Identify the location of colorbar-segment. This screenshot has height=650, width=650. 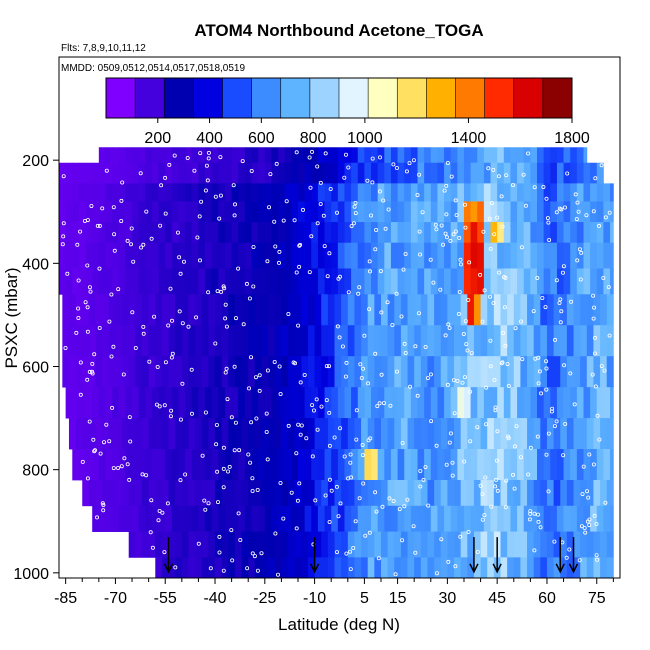
(179, 98).